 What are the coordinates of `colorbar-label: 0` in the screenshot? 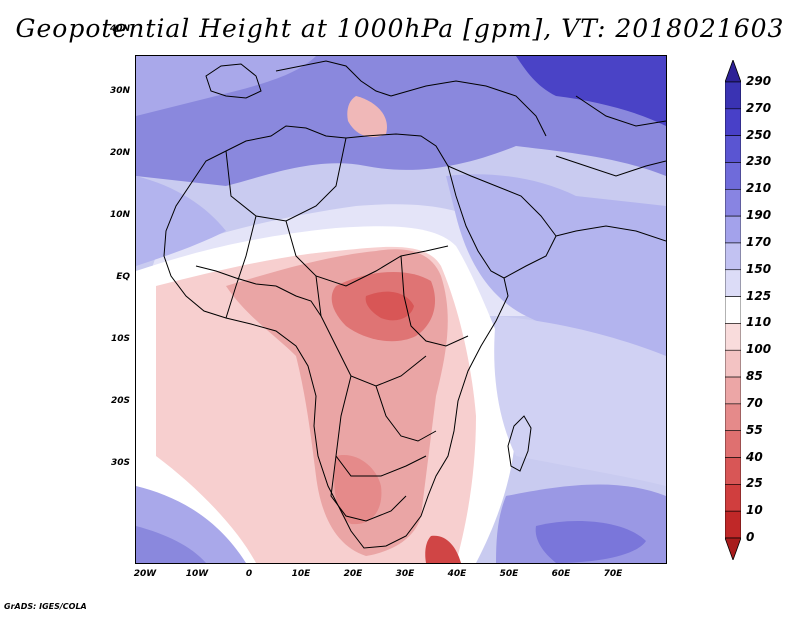 It's located at (750, 537).